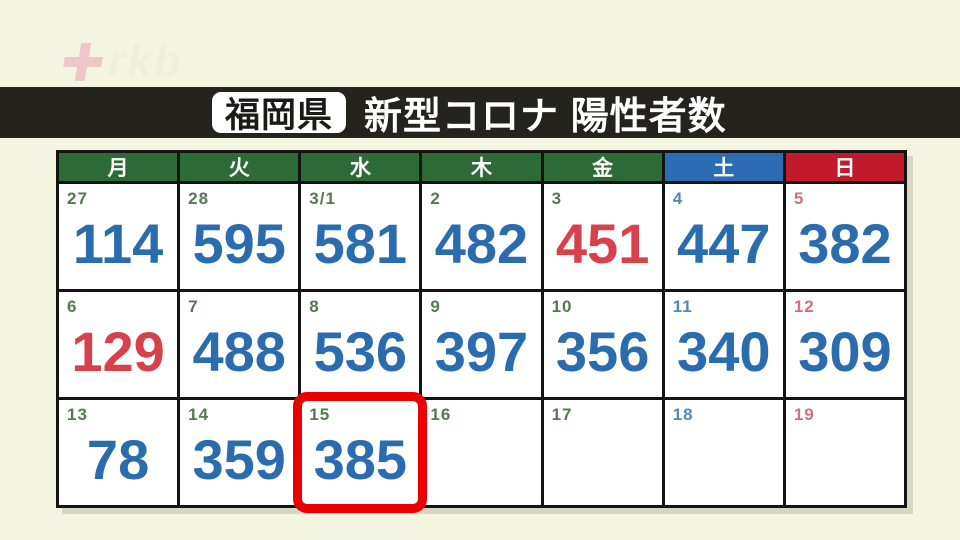 The image size is (960, 540). What do you see at coordinates (239, 167) in the screenshot?
I see `day-header-1: 火` at bounding box center [239, 167].